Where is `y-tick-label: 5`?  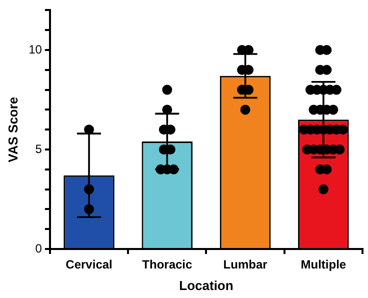
y-tick-label: 5 is located at coordinates (38, 149).